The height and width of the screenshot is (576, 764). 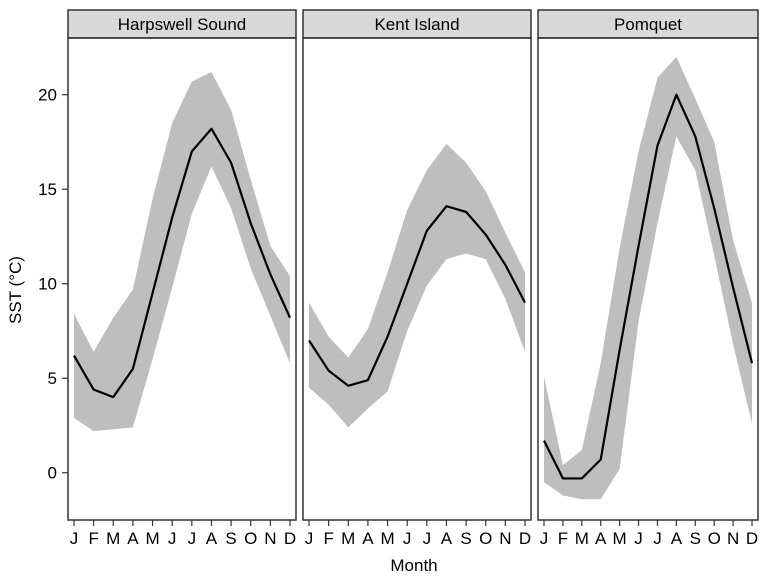 What do you see at coordinates (47, 189) in the screenshot?
I see `y-tick-label: 15` at bounding box center [47, 189].